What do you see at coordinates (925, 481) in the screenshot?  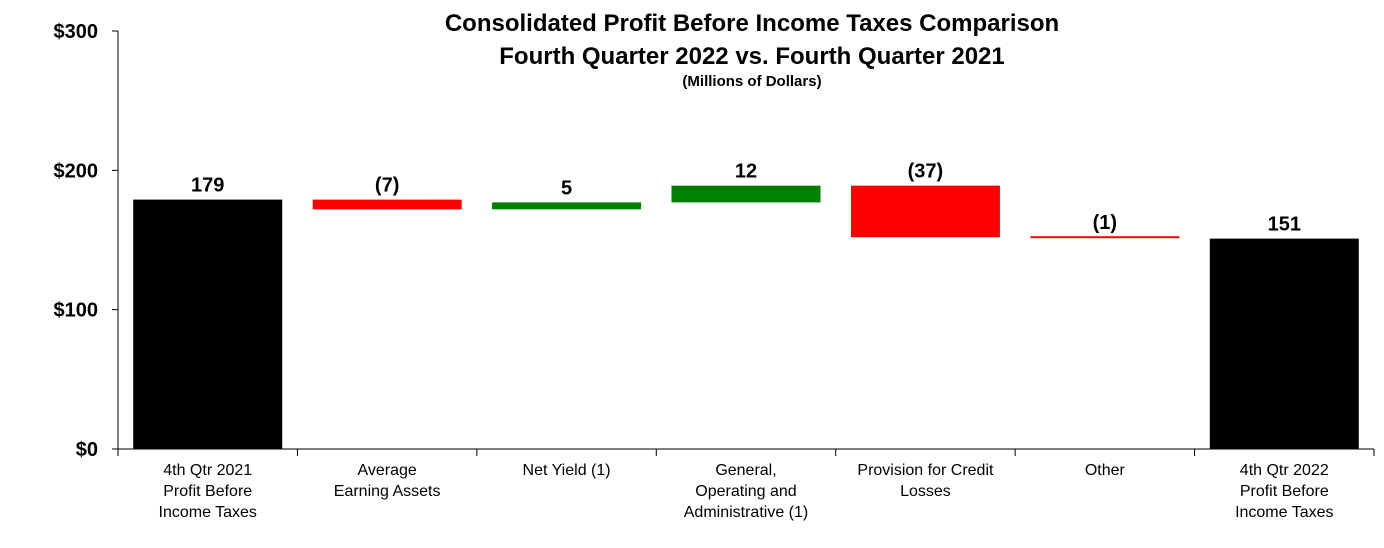 I see `category-label: Provision for Credit Losses` at bounding box center [925, 481].